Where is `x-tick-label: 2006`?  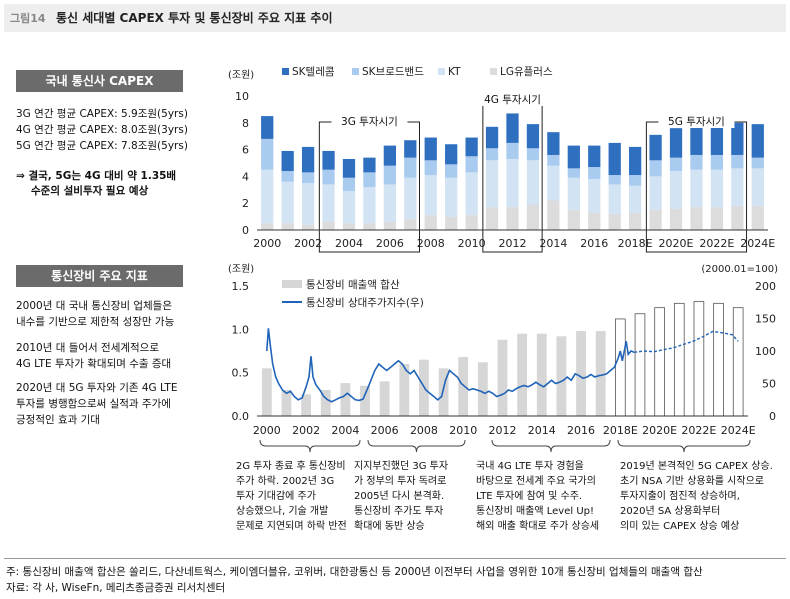
x-tick-label: 2006 is located at coordinates (385, 430).